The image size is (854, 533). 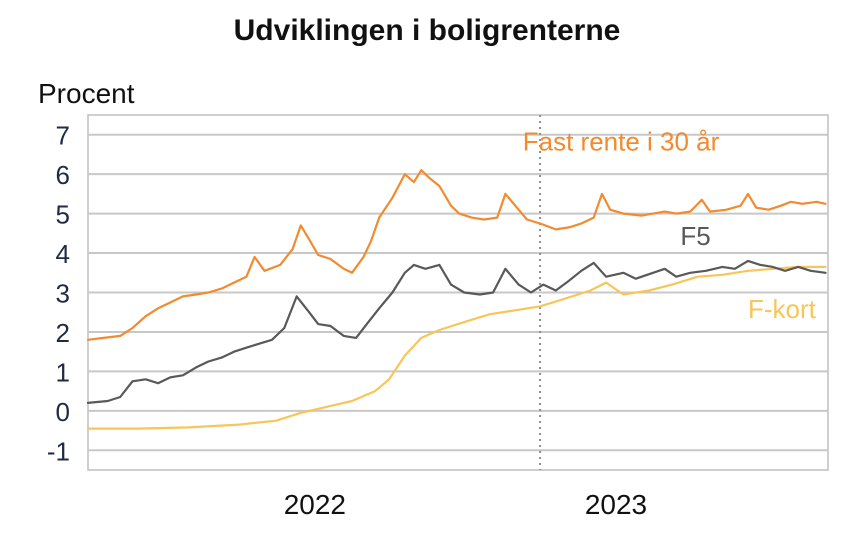 What do you see at coordinates (465, 504) in the screenshot?
I see `x-axis-tick-labels: 2022 2023` at bounding box center [465, 504].